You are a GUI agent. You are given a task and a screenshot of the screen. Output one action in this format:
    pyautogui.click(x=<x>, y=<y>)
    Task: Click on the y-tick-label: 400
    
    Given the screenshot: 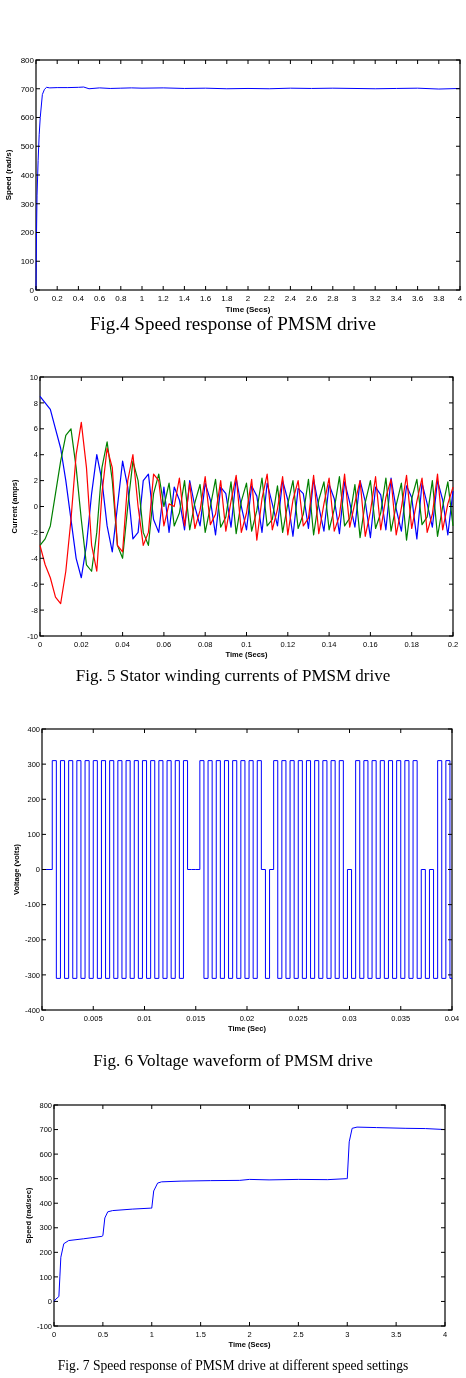 What is the action you would take?
    pyautogui.click(x=27, y=175)
    